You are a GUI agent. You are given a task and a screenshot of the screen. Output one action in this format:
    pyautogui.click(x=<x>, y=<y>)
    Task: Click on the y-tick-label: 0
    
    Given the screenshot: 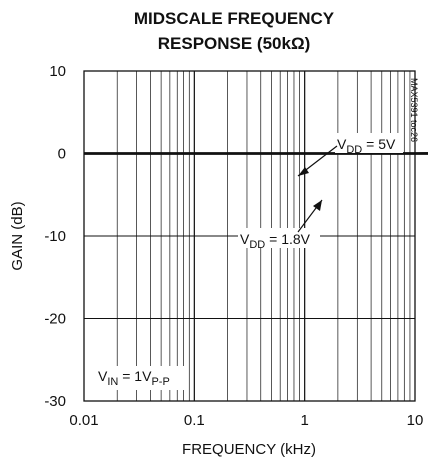 What is the action you would take?
    pyautogui.click(x=62, y=154)
    